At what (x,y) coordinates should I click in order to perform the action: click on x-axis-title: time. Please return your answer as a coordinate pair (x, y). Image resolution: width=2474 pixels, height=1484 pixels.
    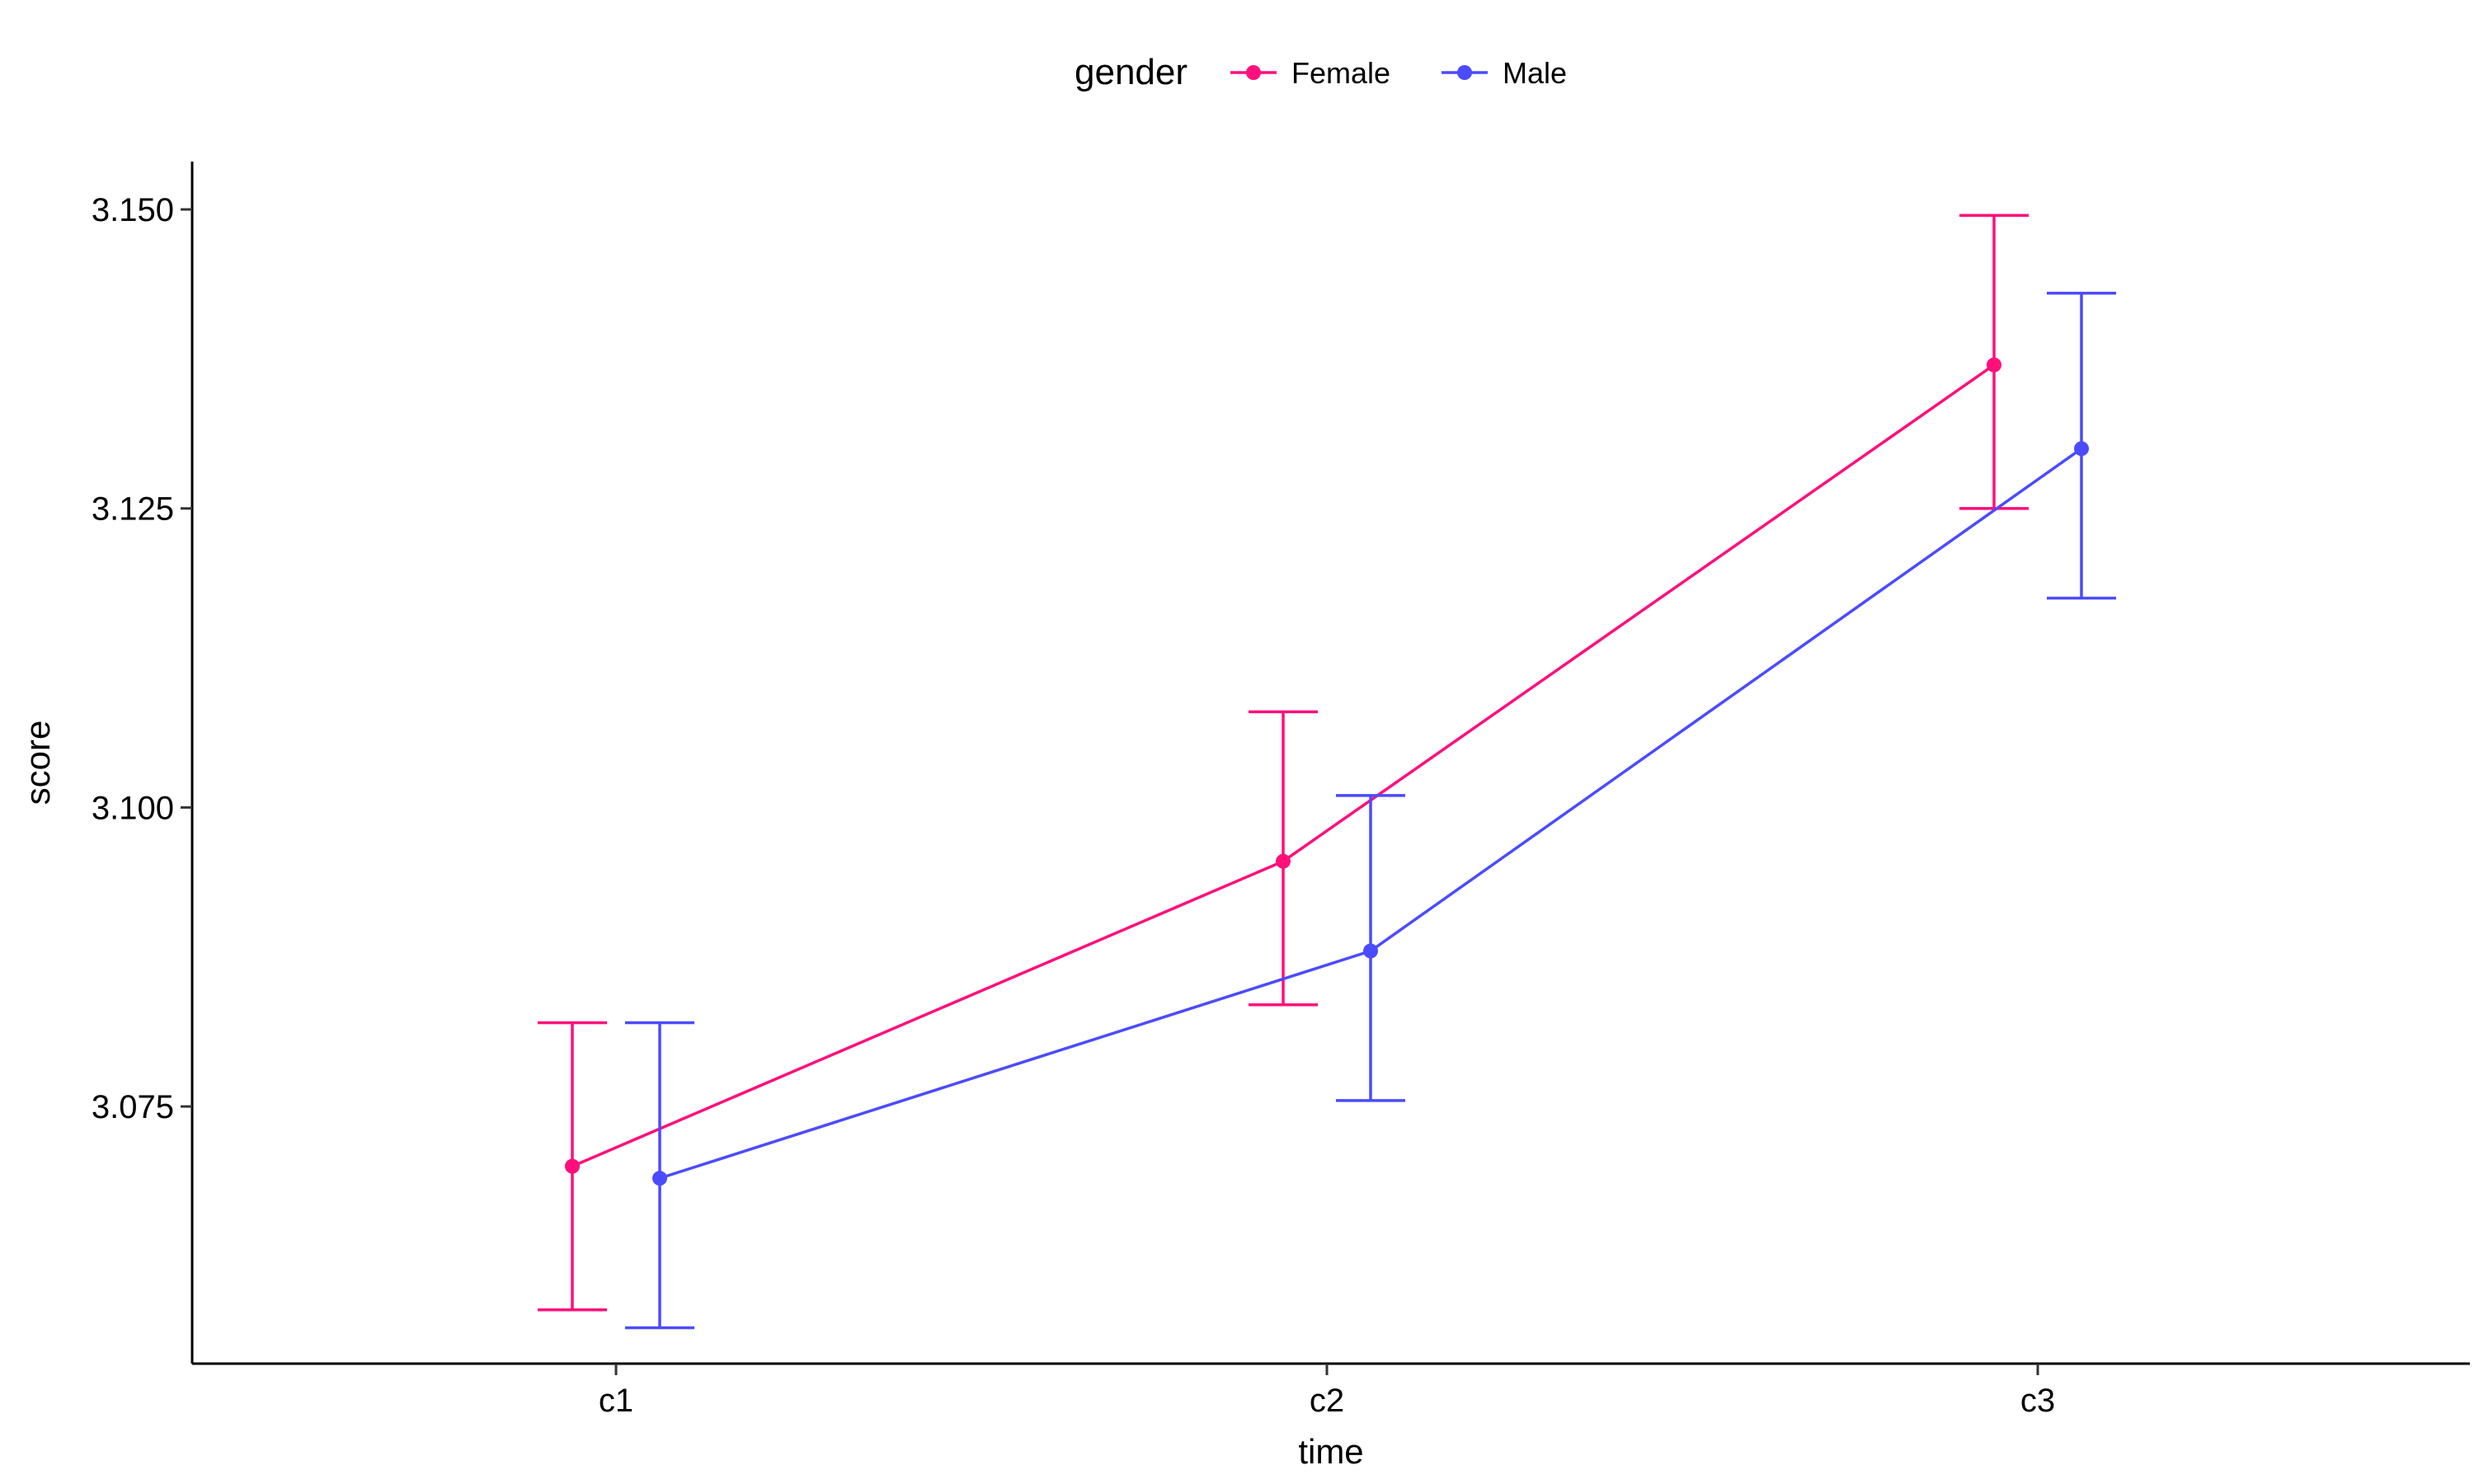
    Looking at the image, I should click on (1330, 1452).